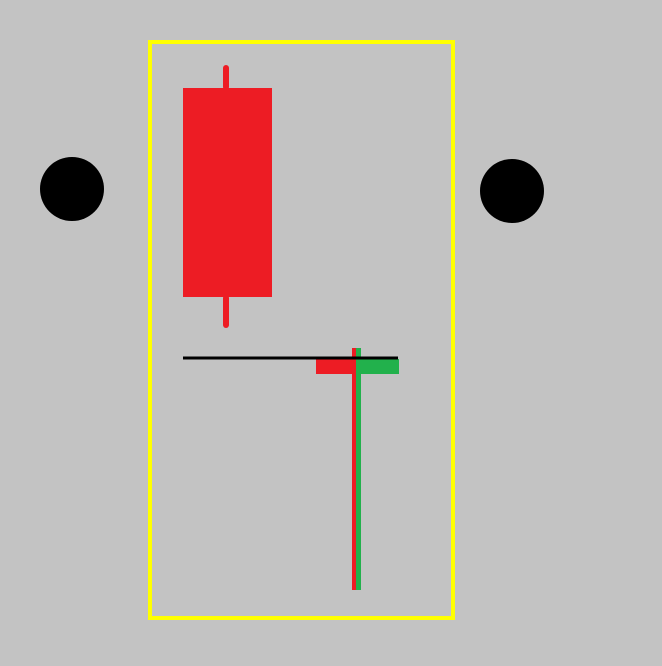 This screenshot has width=662, height=666. I want to click on large-bearish-candle, so click(227, 196).